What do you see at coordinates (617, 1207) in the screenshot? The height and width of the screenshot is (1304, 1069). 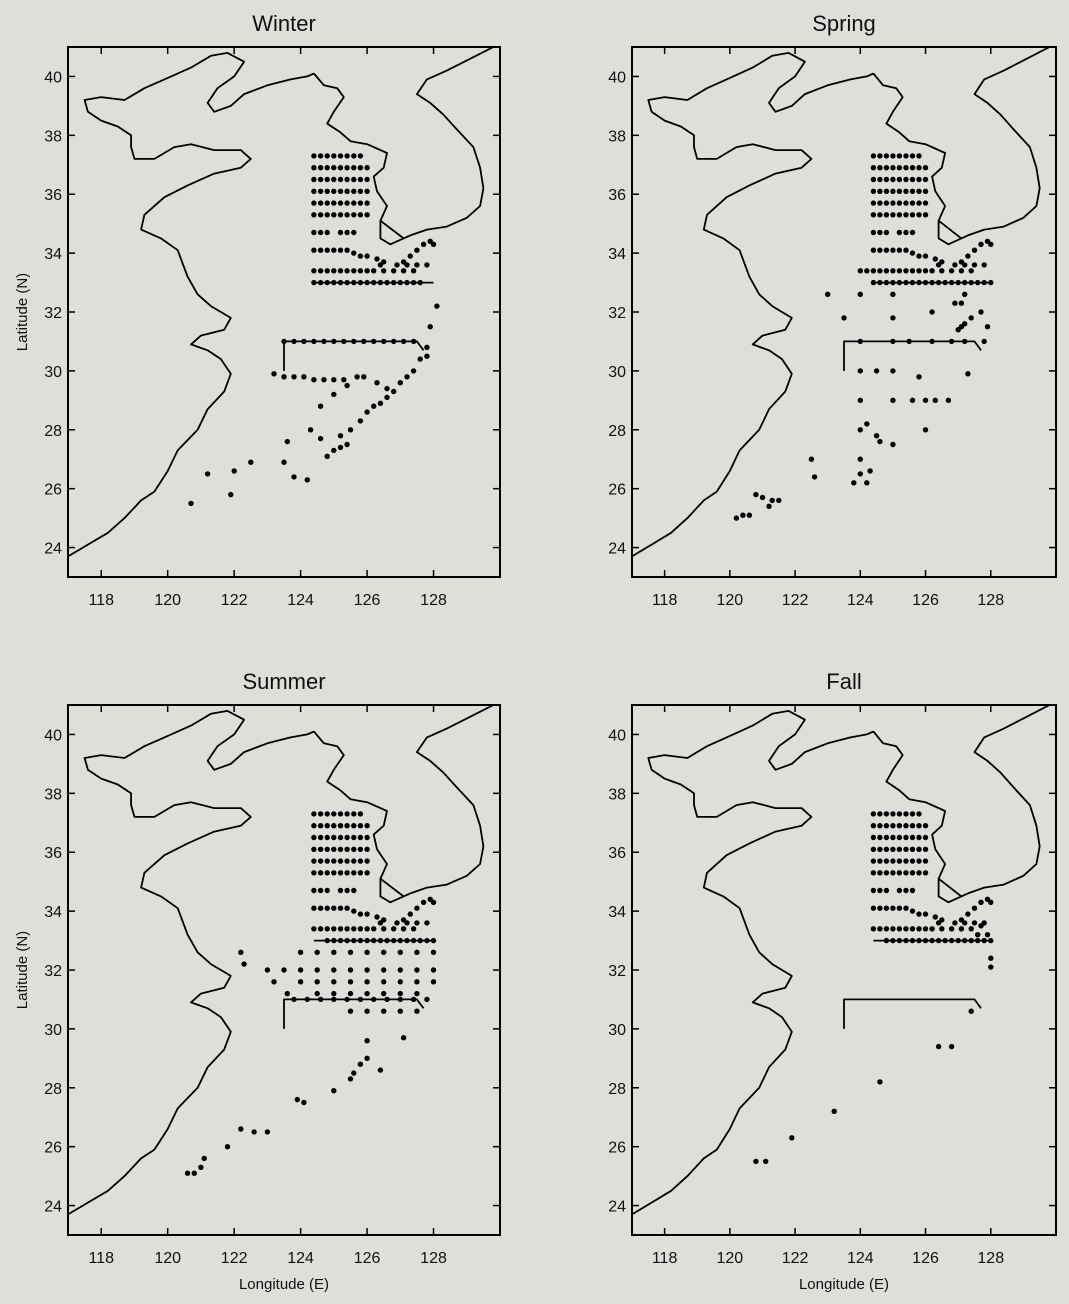 I see `y-tick-label: 24` at bounding box center [617, 1207].